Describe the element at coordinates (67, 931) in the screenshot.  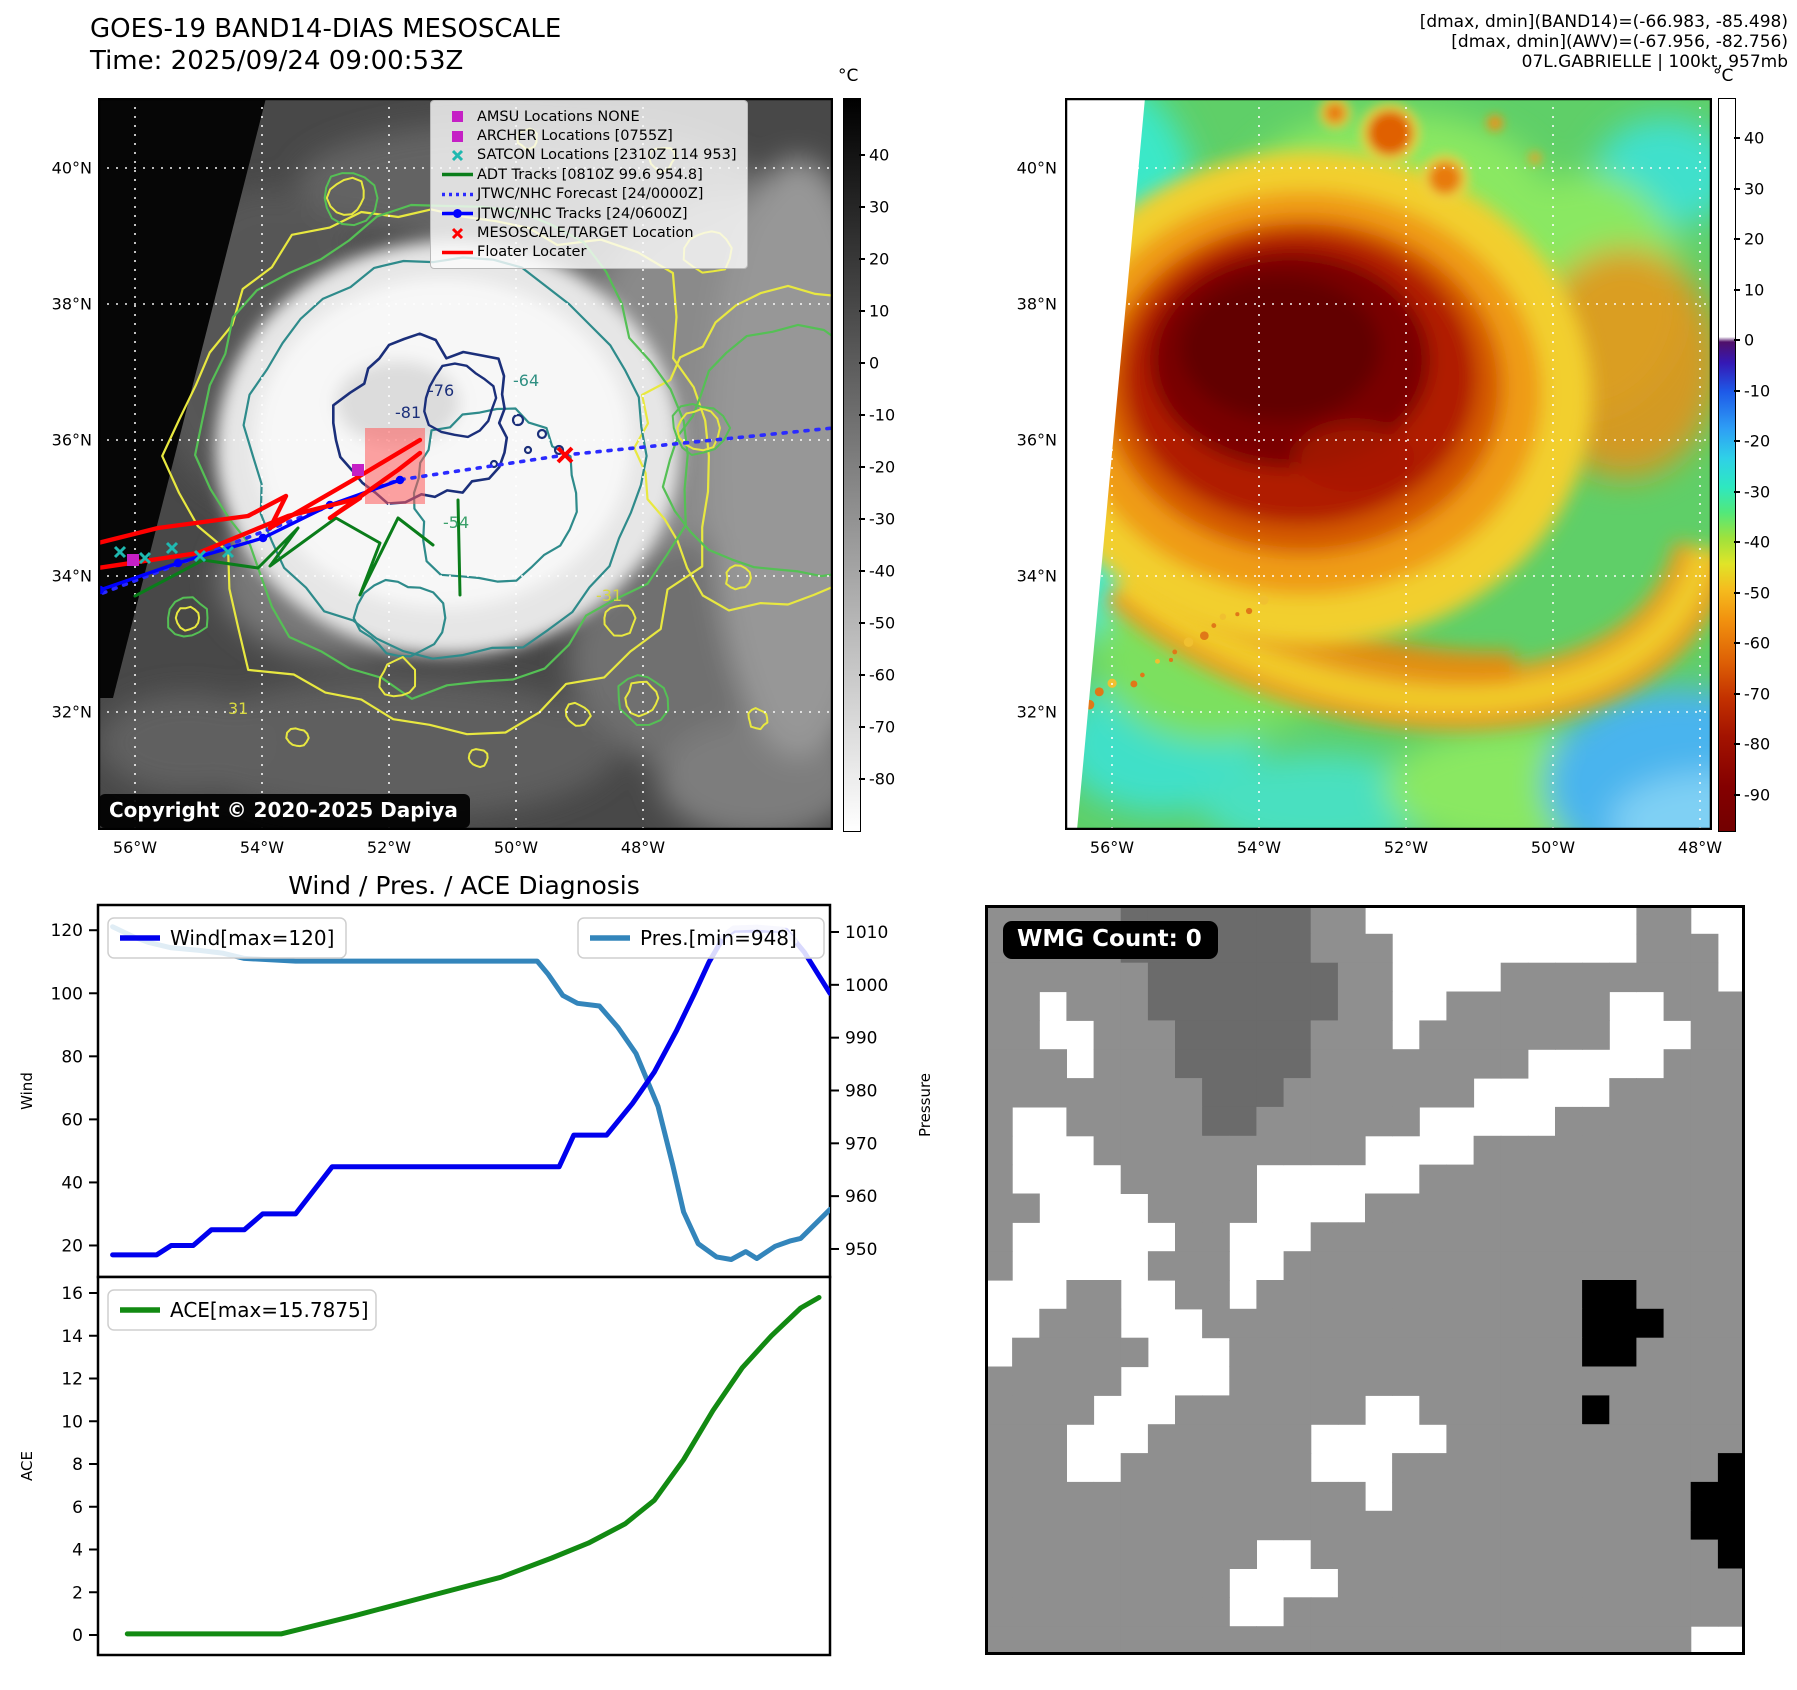
I see `svg-text: 120` at that location.